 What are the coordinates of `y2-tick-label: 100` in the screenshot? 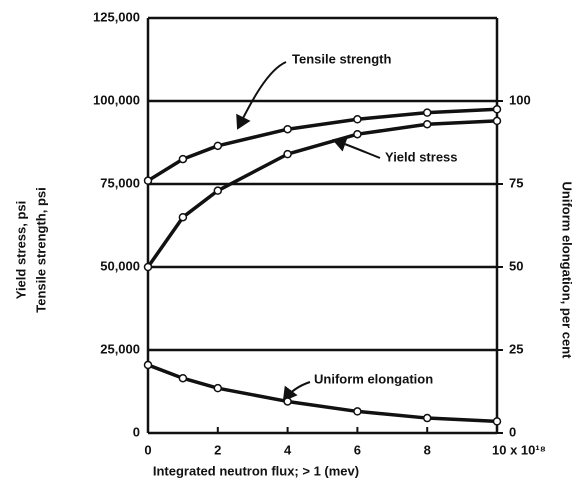 It's located at (520, 99).